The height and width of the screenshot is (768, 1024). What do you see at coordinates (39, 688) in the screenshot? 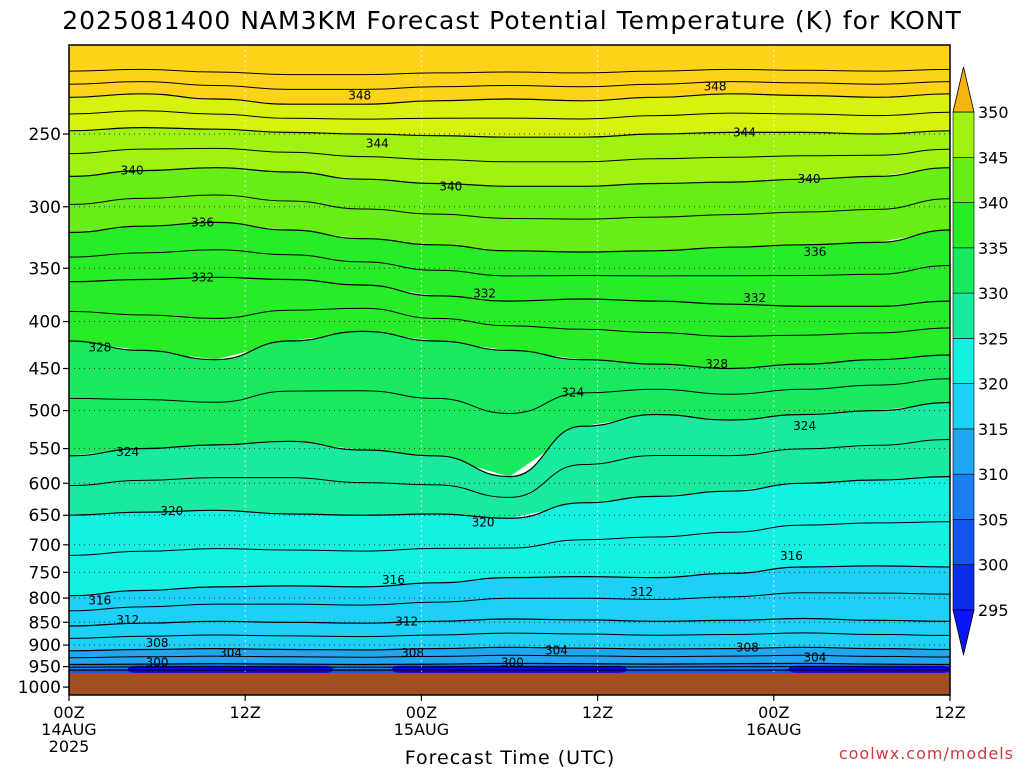
I see `y-tick-label: 1000` at bounding box center [39, 688].